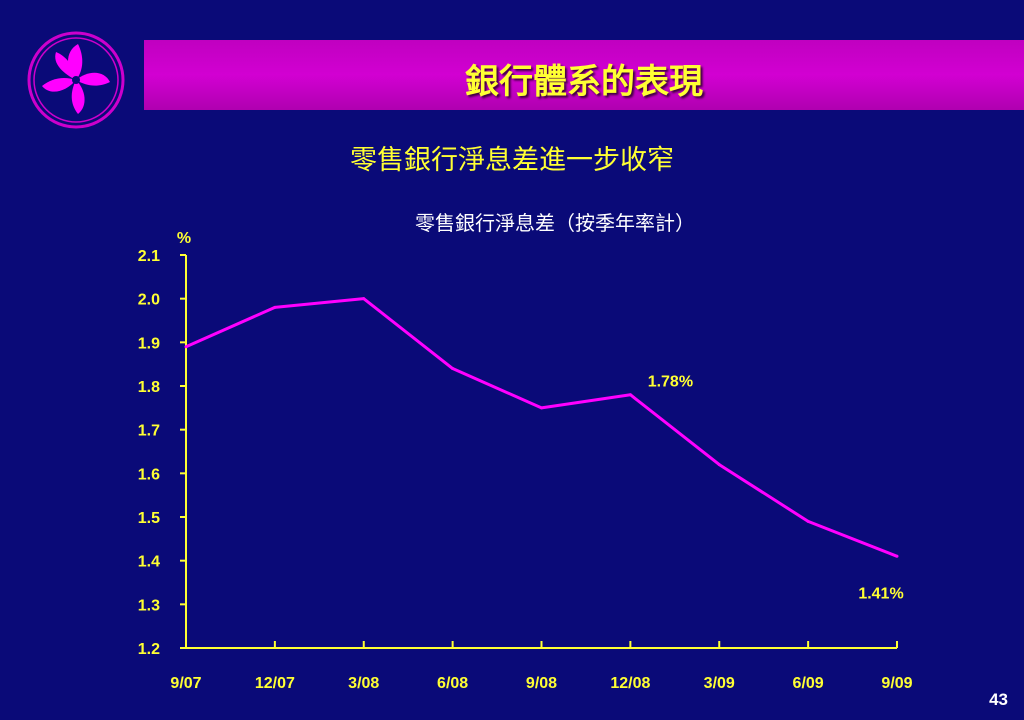  I want to click on page-title: 銀行體系的表現, so click(584, 82).